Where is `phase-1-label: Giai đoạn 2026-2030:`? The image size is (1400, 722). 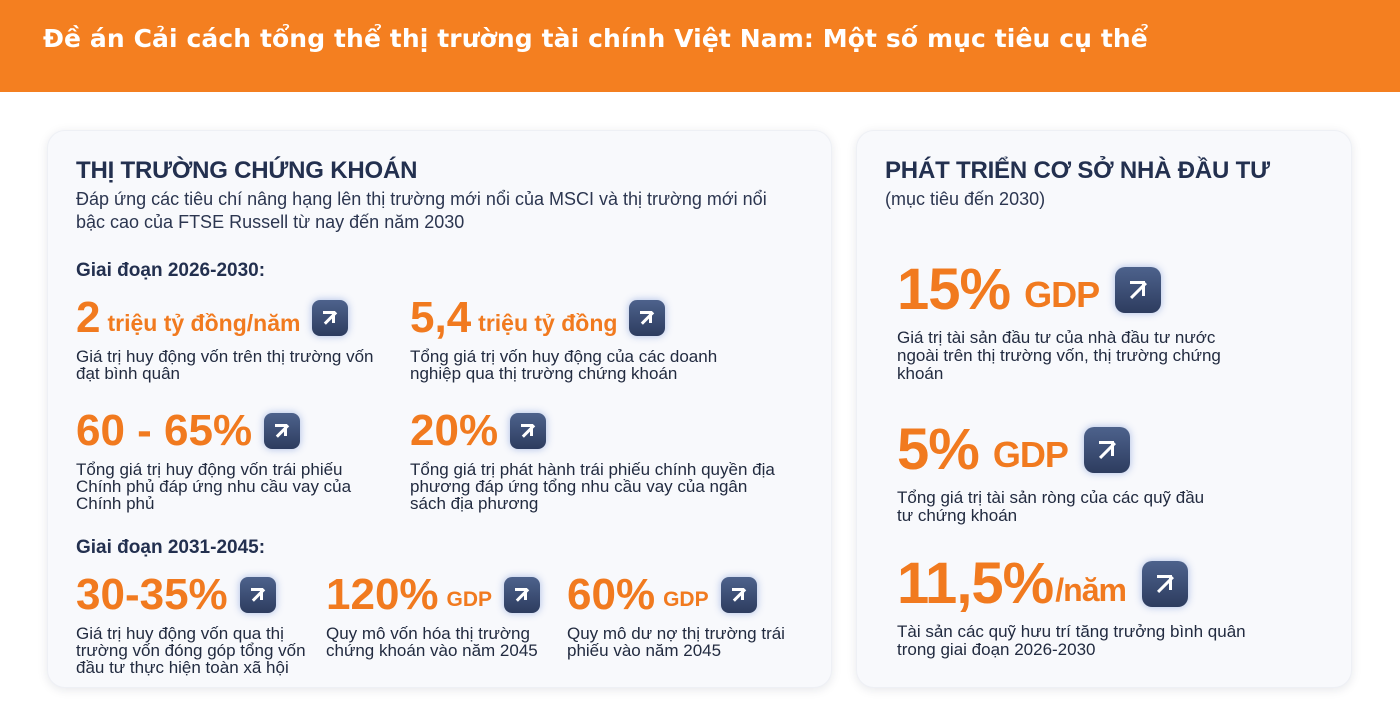
phase-1-label: Giai đoạn 2026-2030: is located at coordinates (171, 270).